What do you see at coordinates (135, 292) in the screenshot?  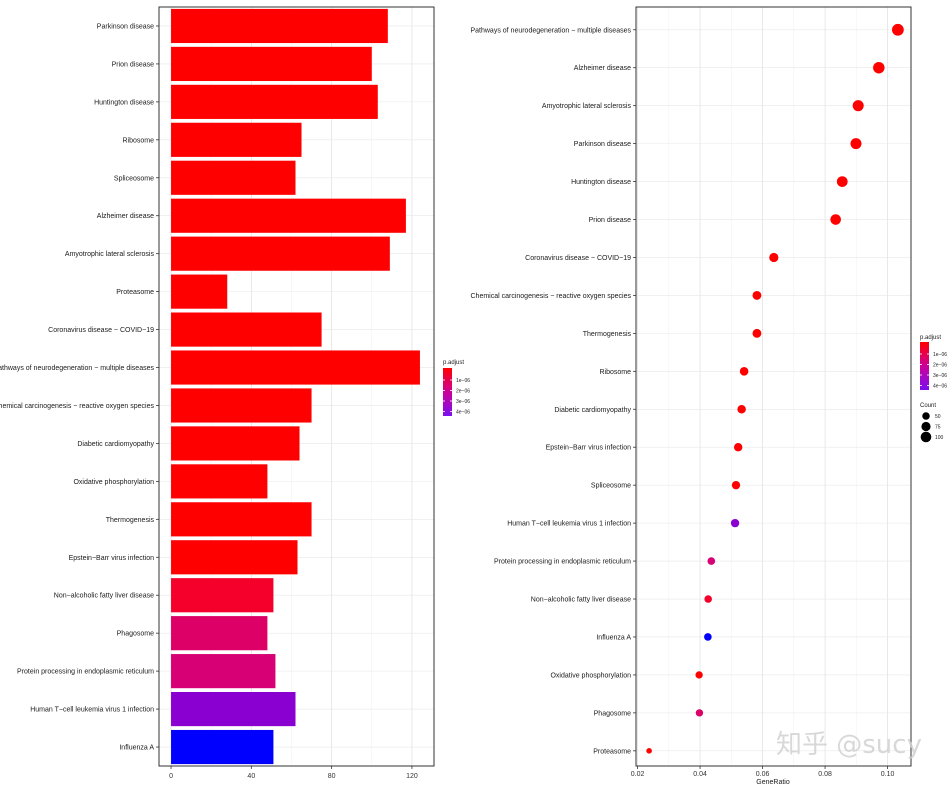 I see `bar-category-label: Proteasome` at bounding box center [135, 292].